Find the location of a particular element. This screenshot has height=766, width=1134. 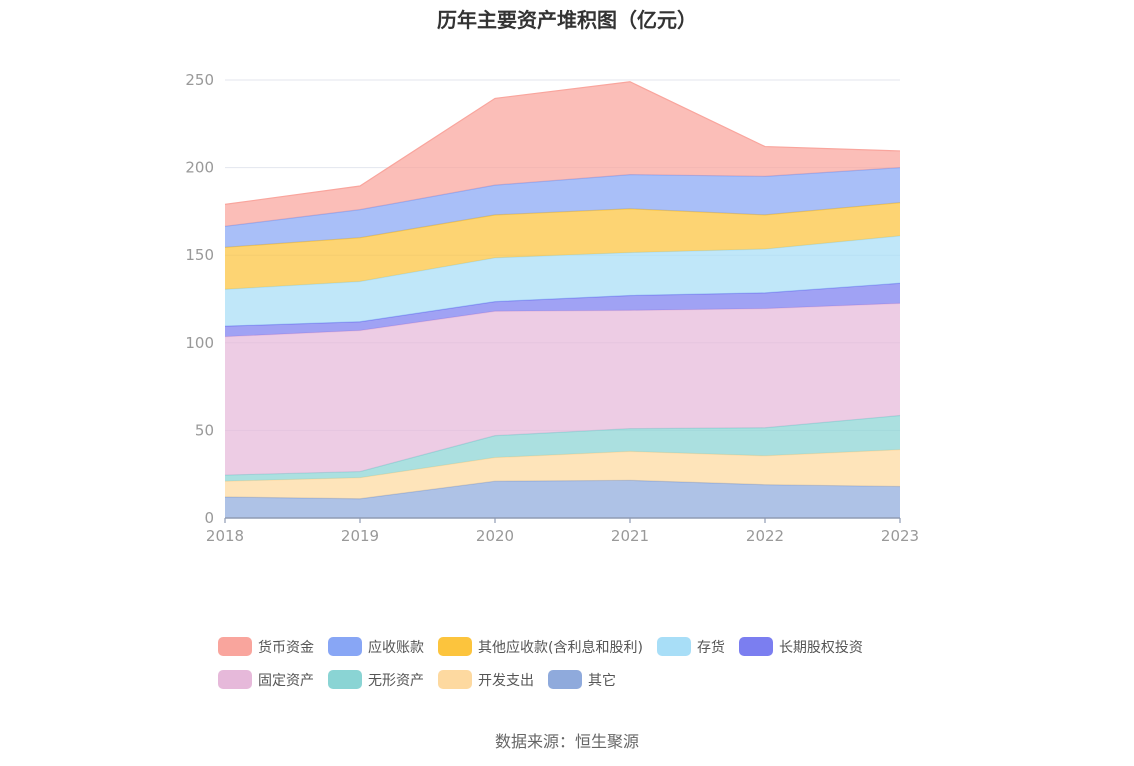

legend-label: 存货 is located at coordinates (710, 647).